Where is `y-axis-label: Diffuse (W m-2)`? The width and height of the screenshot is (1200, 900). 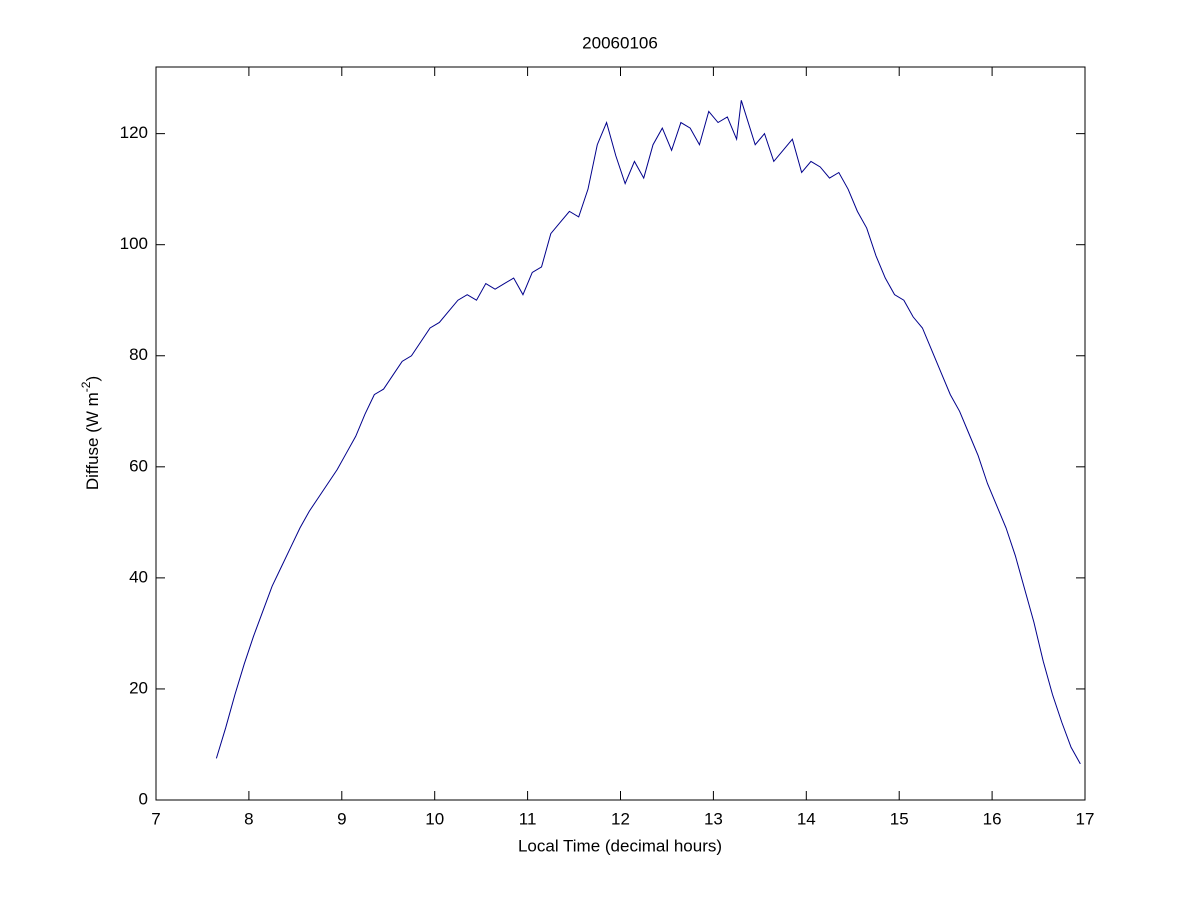
y-axis-label: Diffuse (W m-2) is located at coordinates (90, 433).